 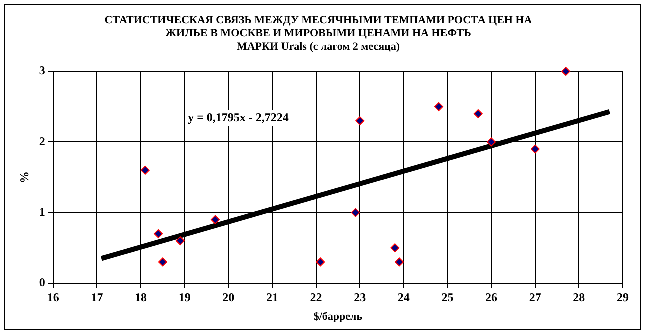 I want to click on x-tick-label: 25, so click(x=448, y=297).